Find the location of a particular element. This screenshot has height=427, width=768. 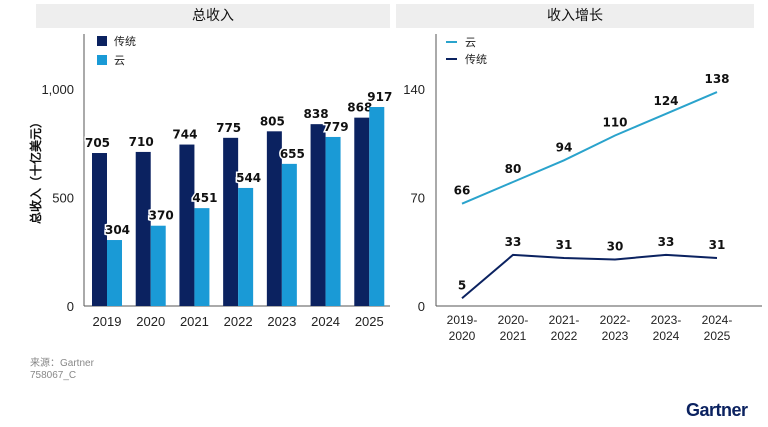

x-tick-label: 2021- is located at coordinates (564, 320).